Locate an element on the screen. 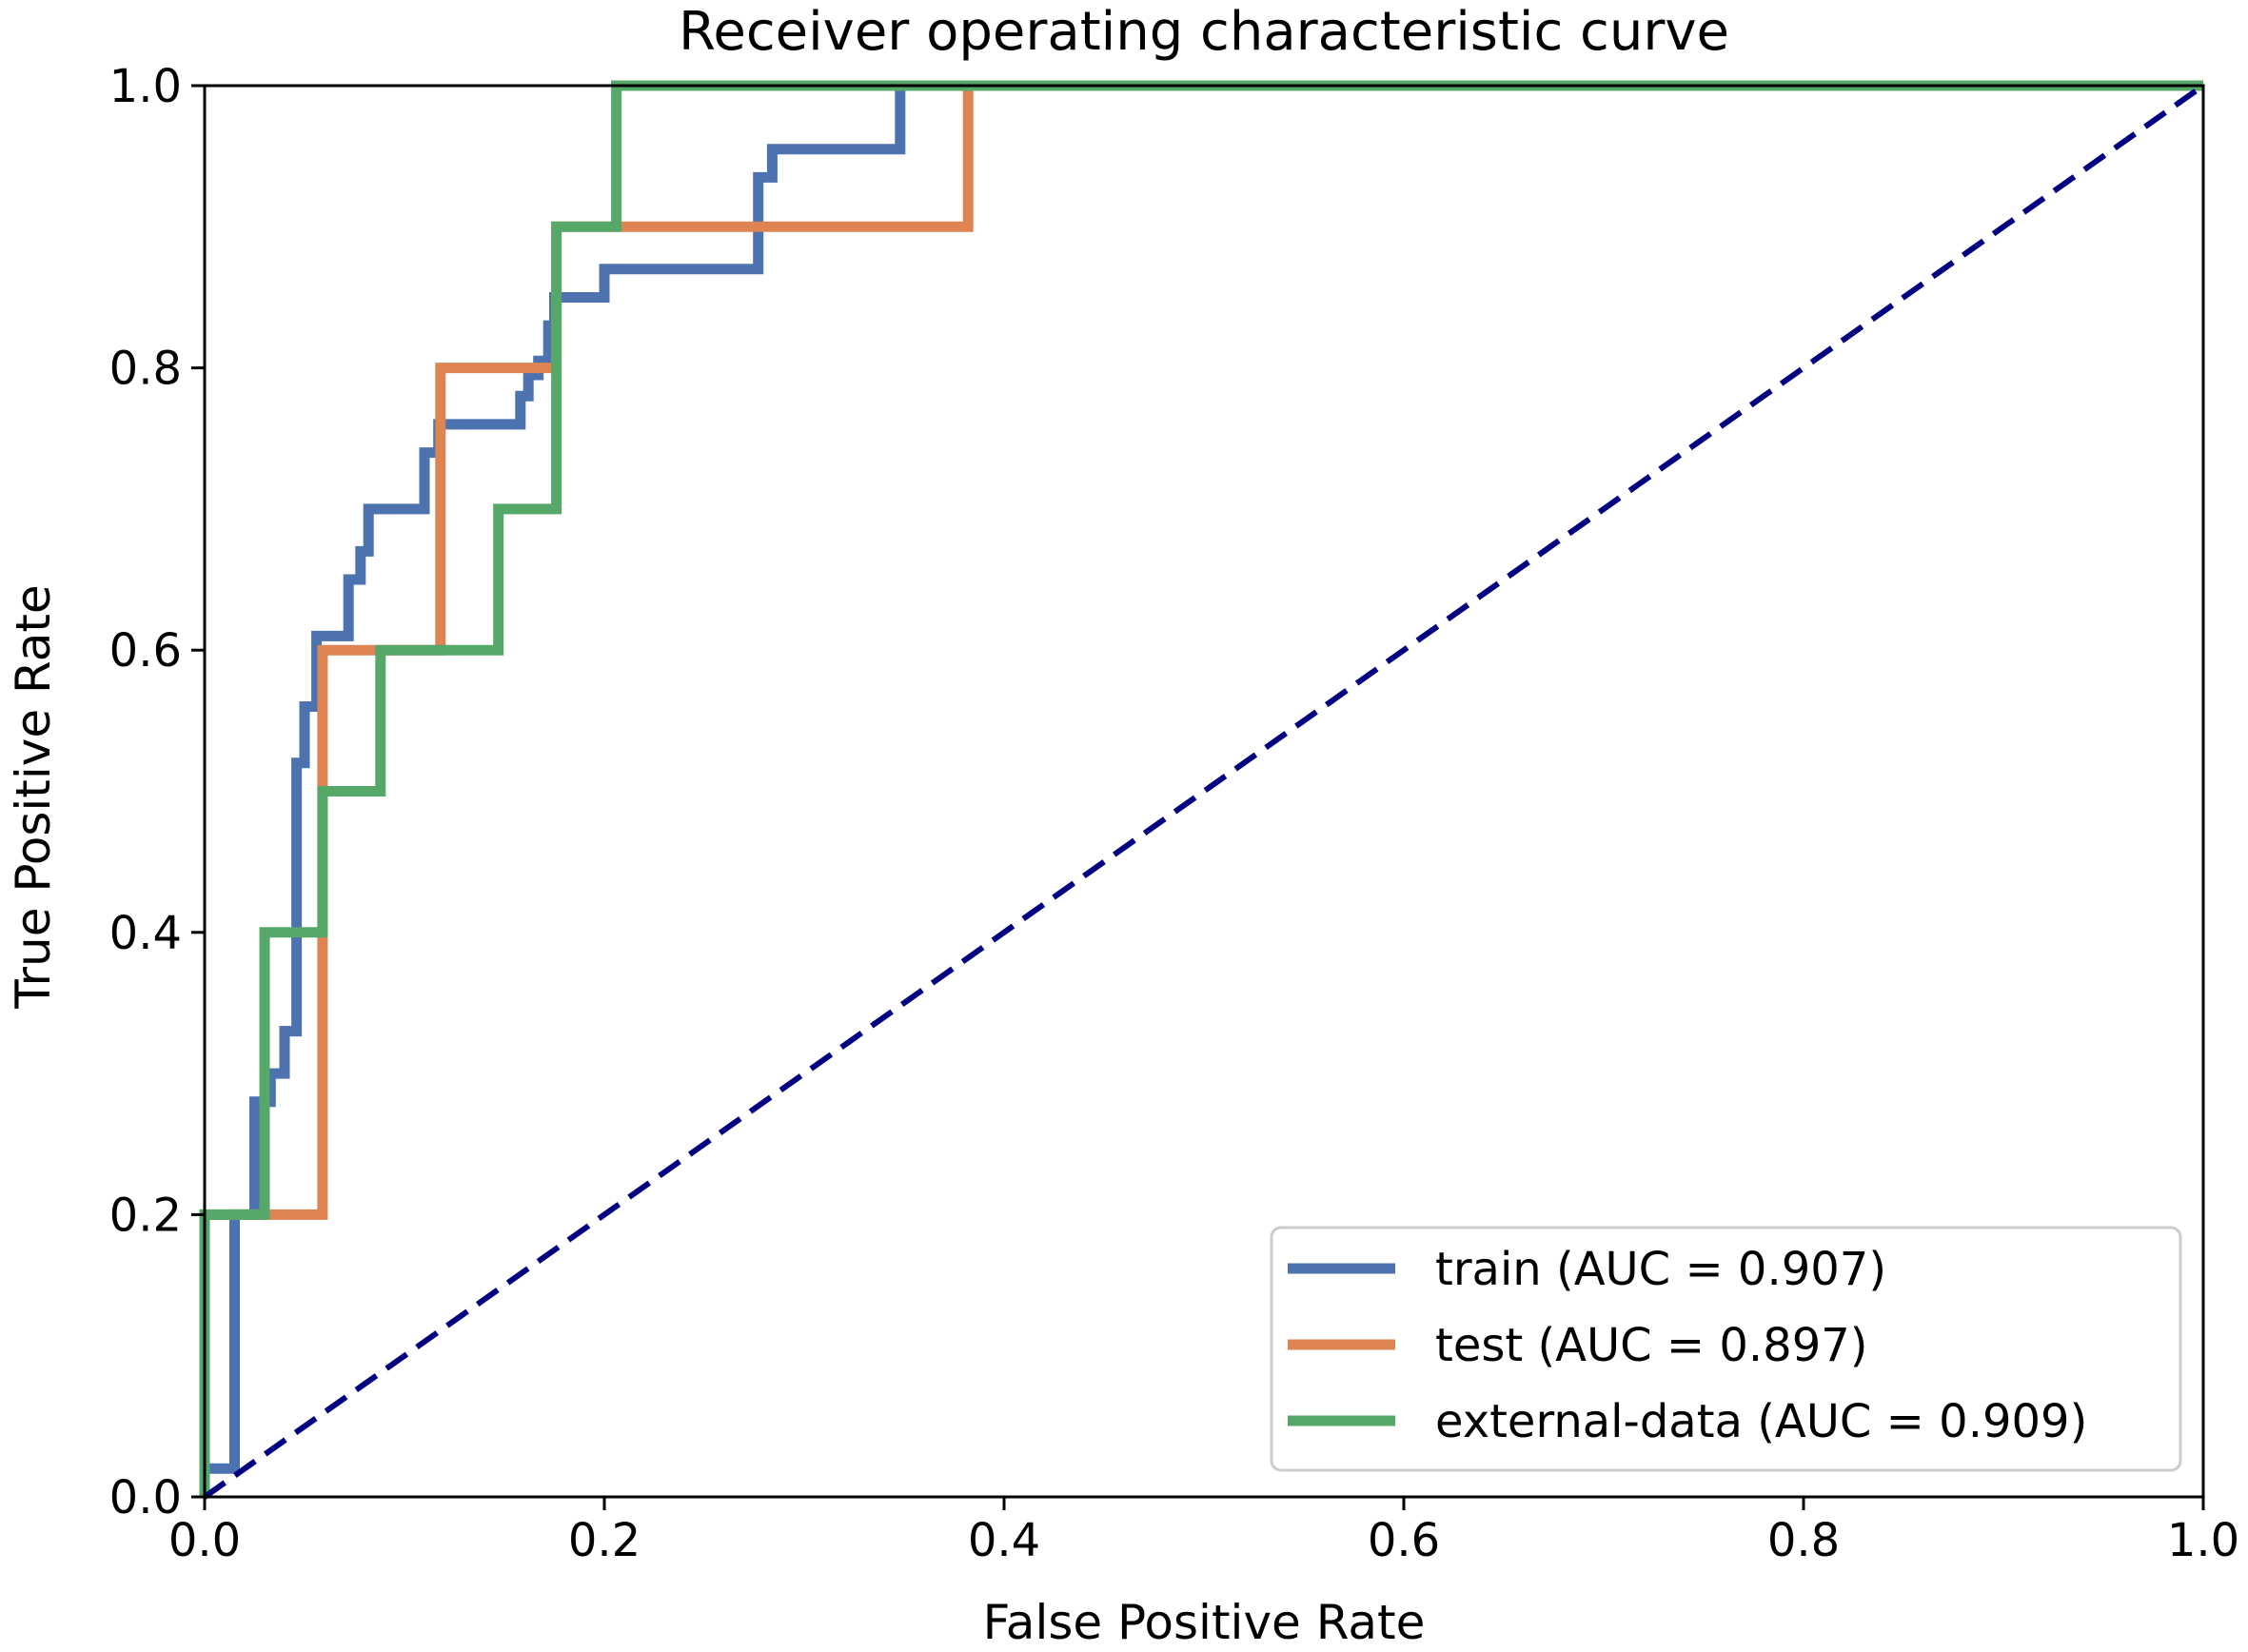 The height and width of the screenshot is (1652, 2248). chart-title: Receiver operating characteristic curve is located at coordinates (1204, 32).